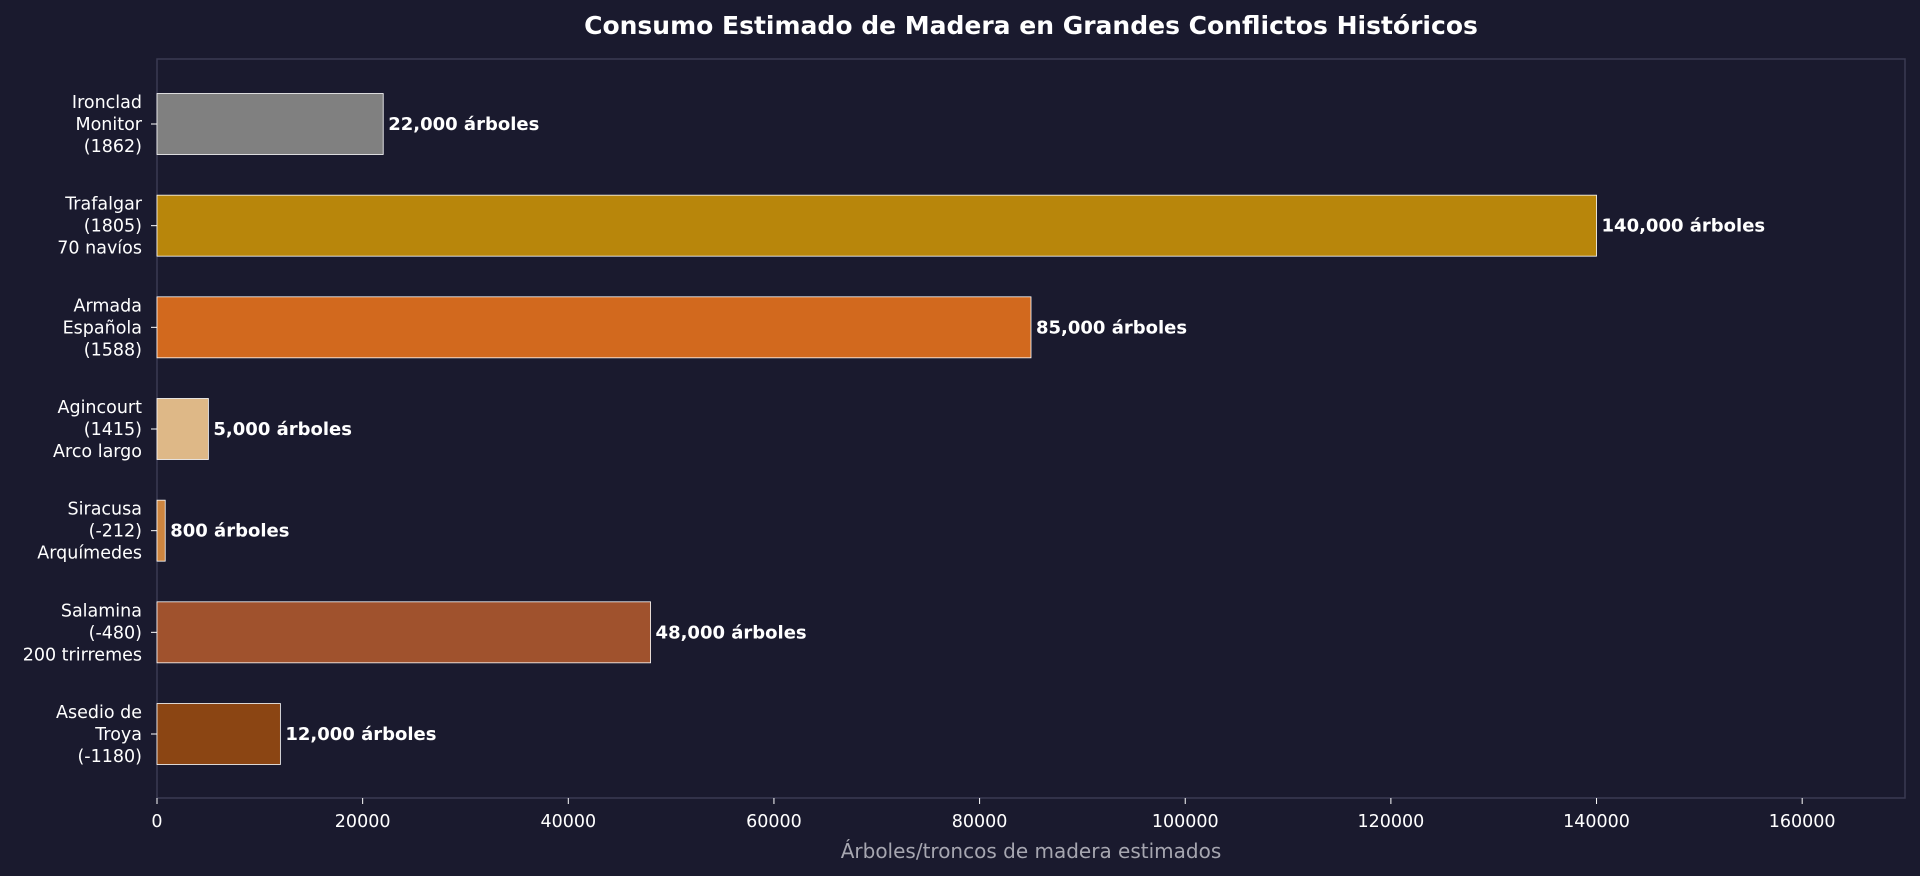 This screenshot has height=876, width=1920. Describe the element at coordinates (99, 249) in the screenshot. I see `y-tick-label: 70 navíos` at that location.